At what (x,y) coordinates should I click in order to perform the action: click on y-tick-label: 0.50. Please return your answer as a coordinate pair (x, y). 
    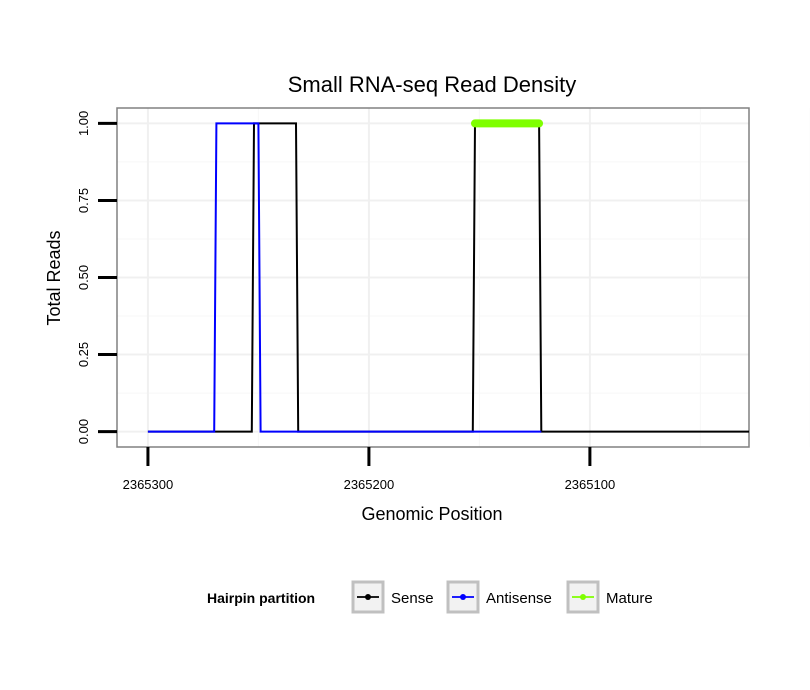
    Looking at the image, I should click on (83, 277).